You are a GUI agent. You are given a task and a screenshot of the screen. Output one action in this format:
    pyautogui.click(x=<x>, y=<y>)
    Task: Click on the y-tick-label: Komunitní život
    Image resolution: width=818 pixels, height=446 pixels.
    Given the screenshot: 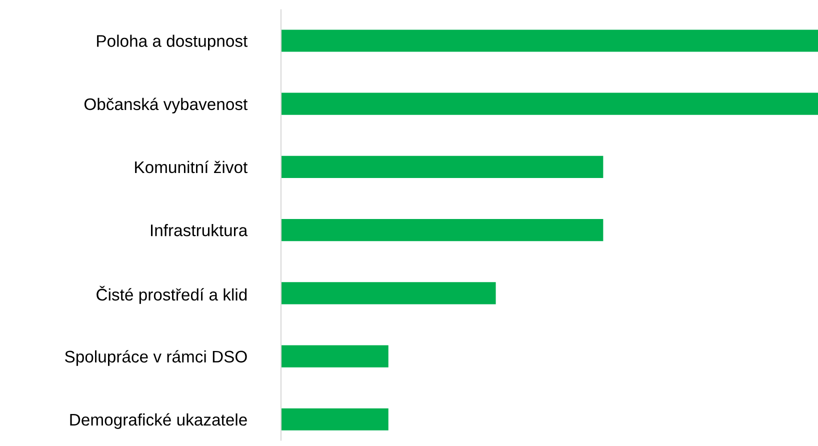 What is the action you would take?
    pyautogui.click(x=191, y=167)
    